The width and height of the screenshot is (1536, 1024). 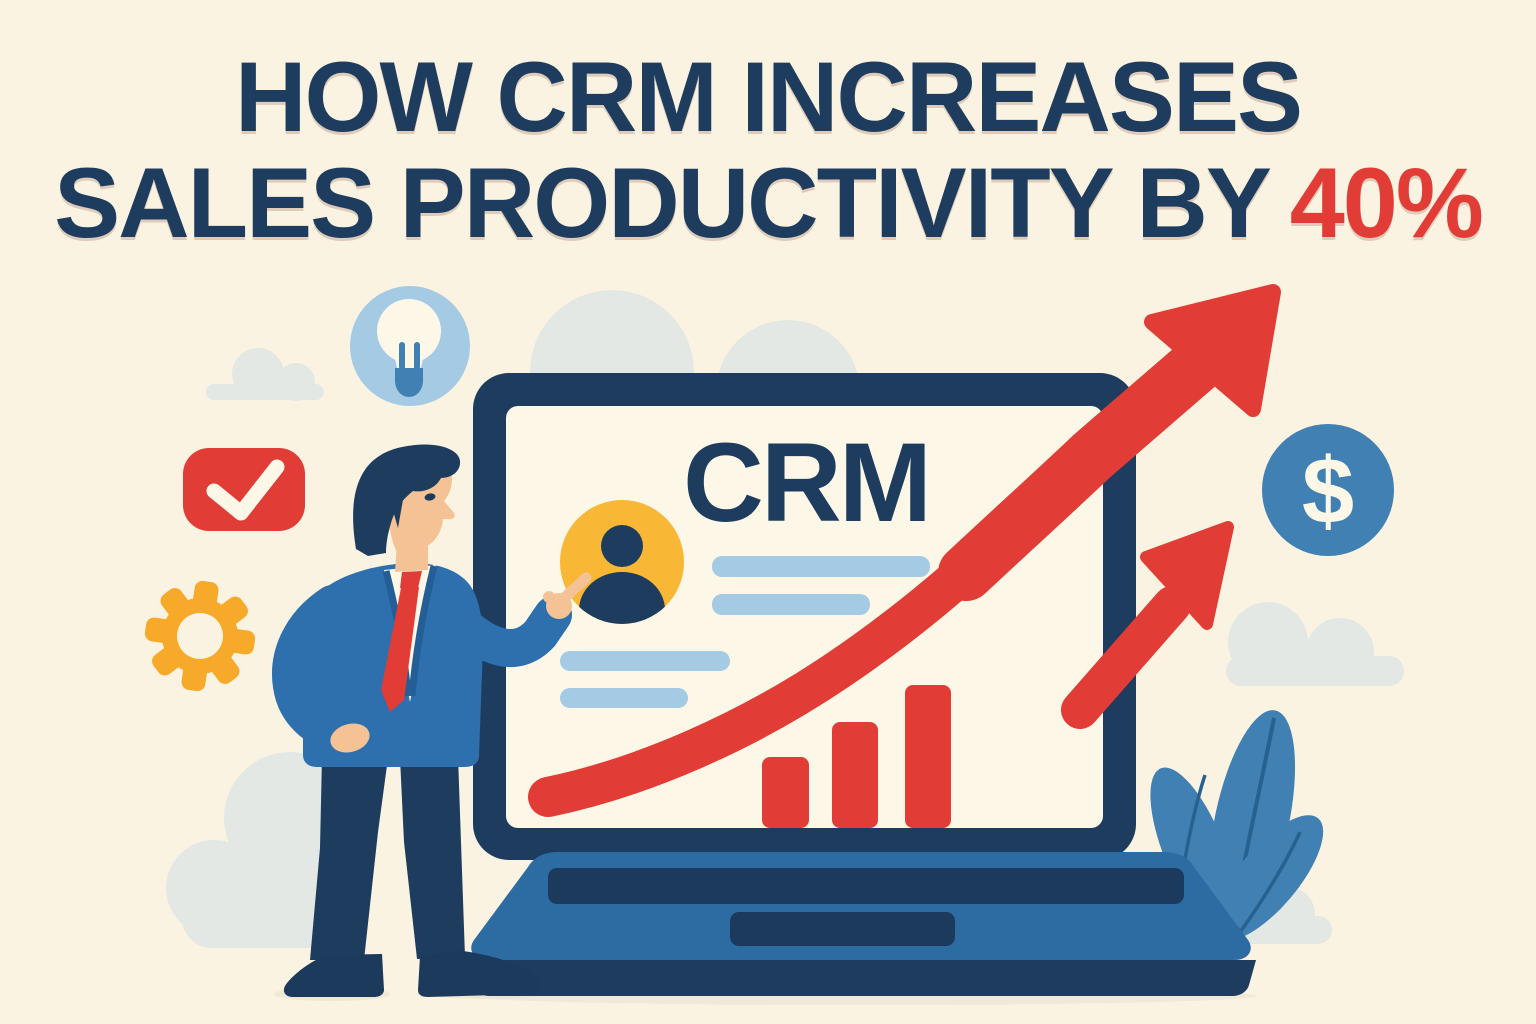 I want to click on headline-highlight-percent: 40%, so click(x=1386, y=202).